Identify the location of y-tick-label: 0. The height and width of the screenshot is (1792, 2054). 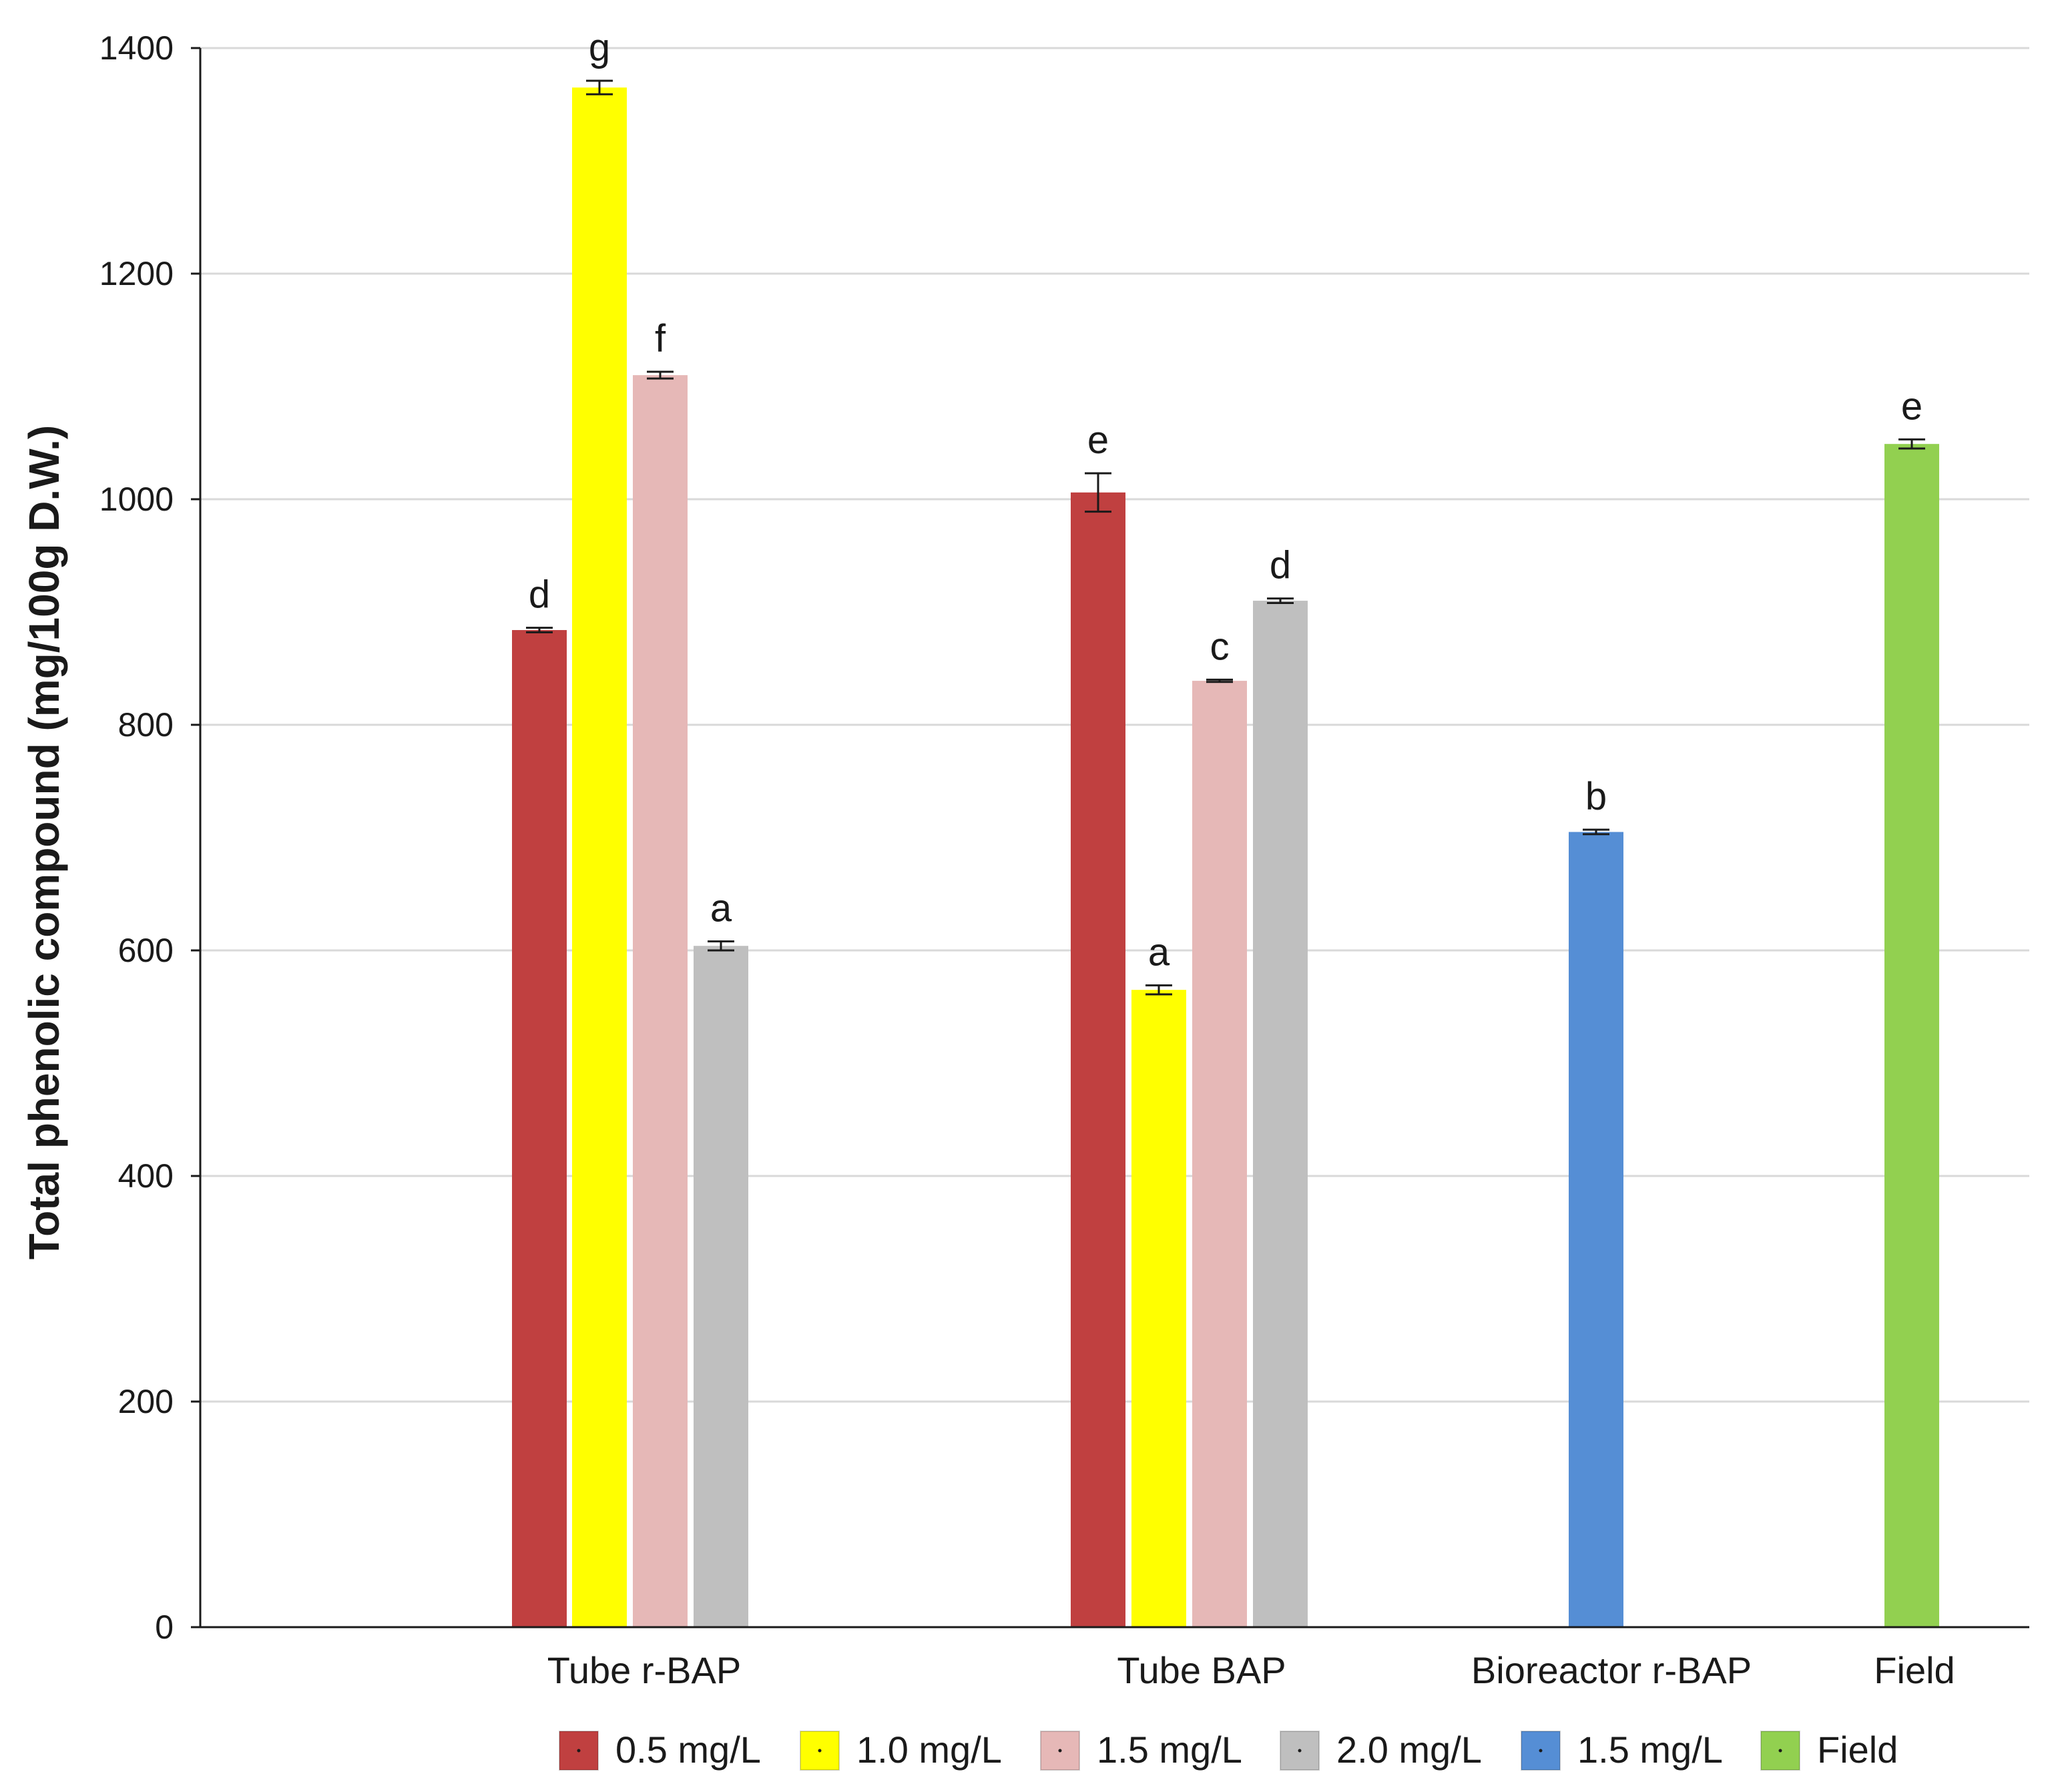
(164, 1627).